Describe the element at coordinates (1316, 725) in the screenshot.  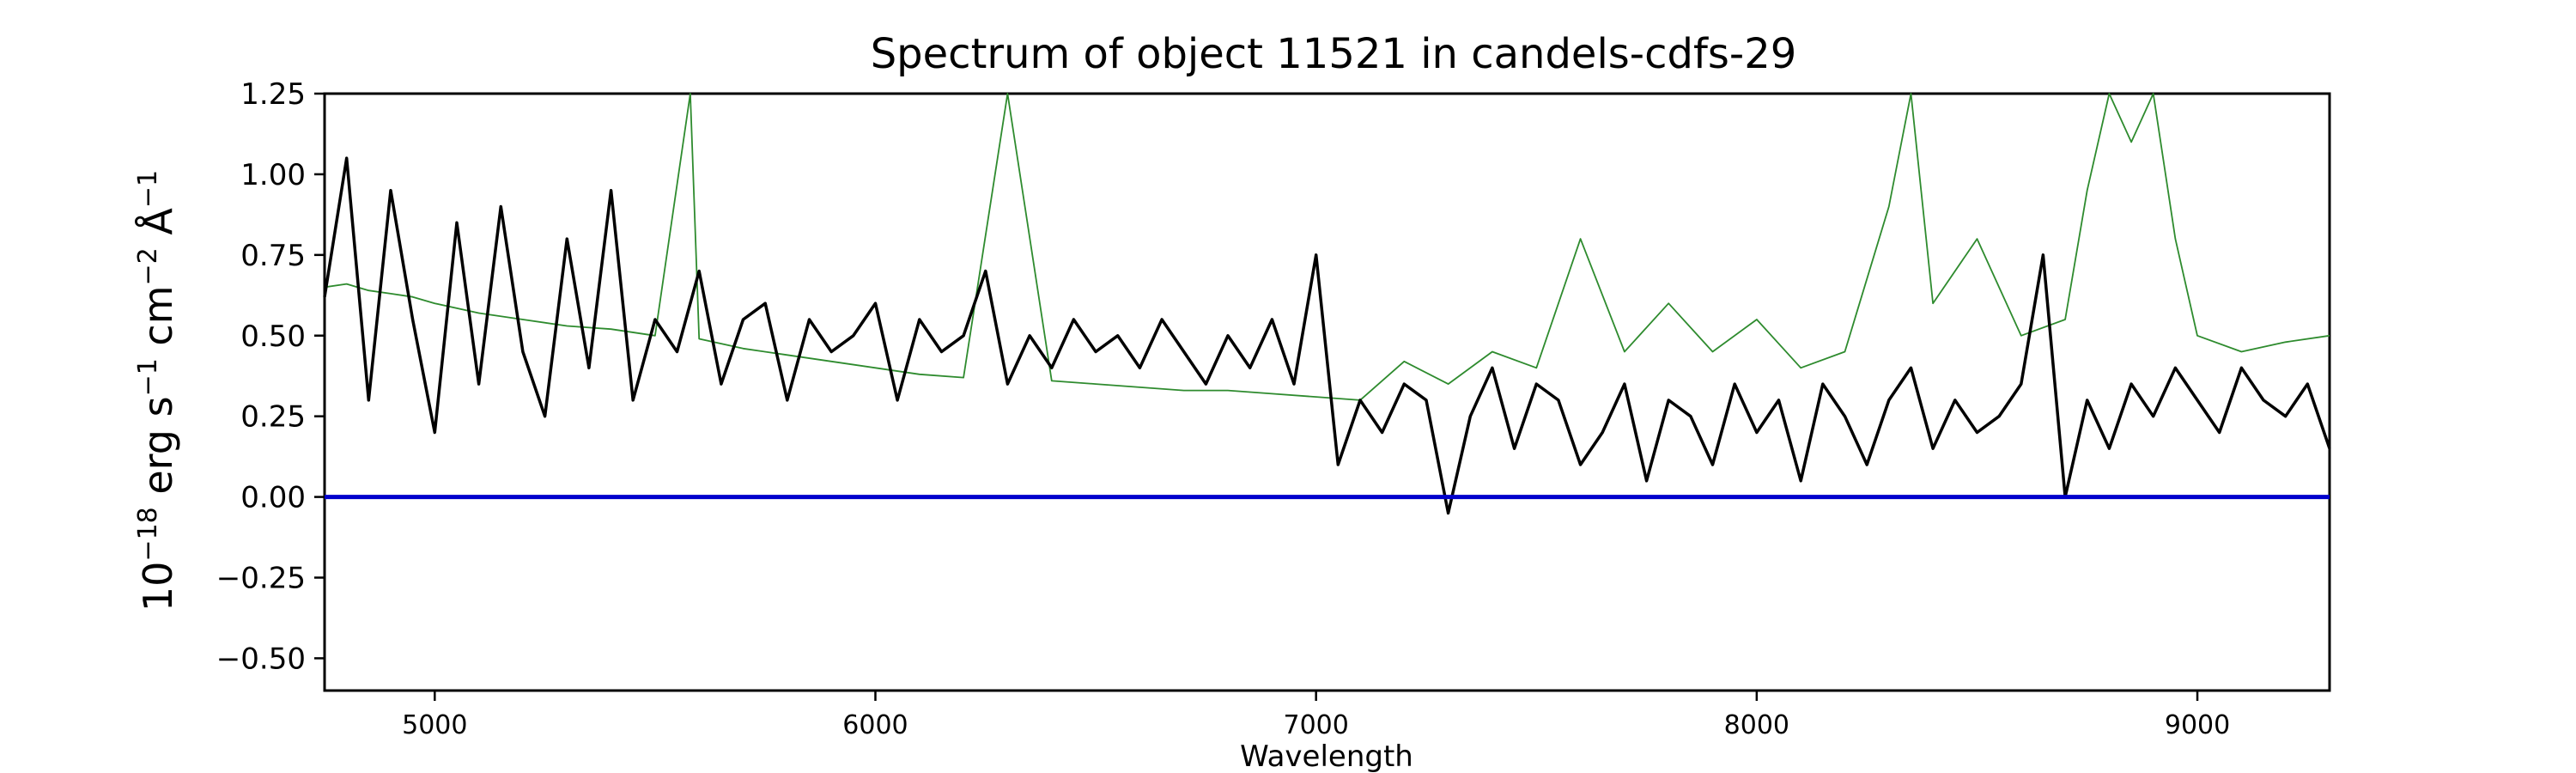
I see `x-tick-label: 7000` at that location.